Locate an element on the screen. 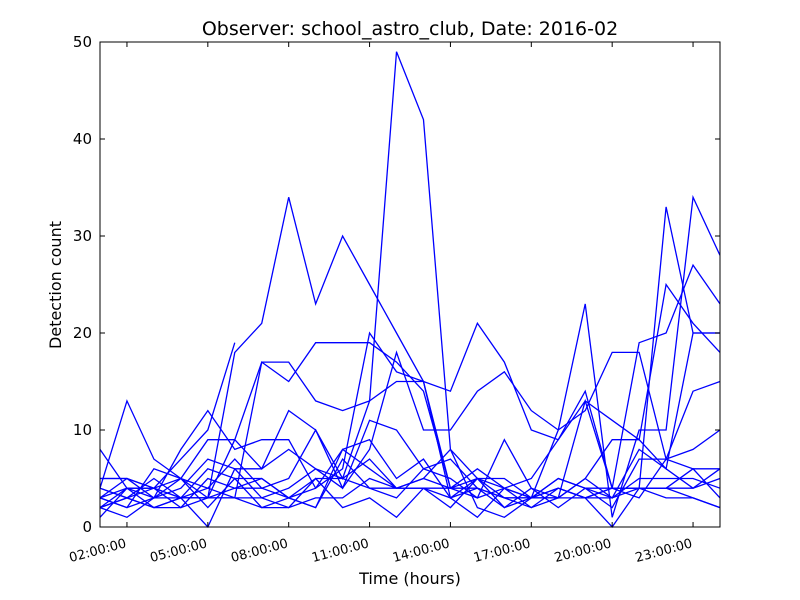 The width and height of the screenshot is (800, 600). y-tick-label: 30 is located at coordinates (82, 236).